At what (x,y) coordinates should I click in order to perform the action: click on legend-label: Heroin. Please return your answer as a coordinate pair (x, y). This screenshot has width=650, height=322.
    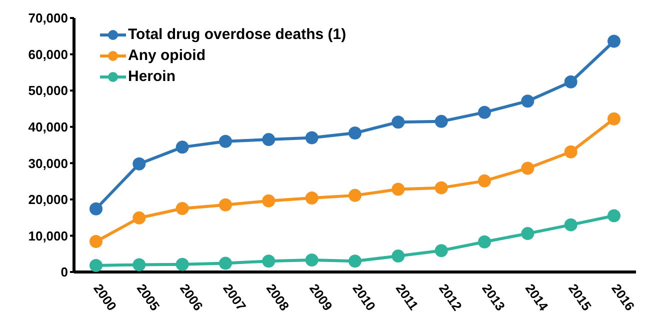
    Looking at the image, I should click on (152, 77).